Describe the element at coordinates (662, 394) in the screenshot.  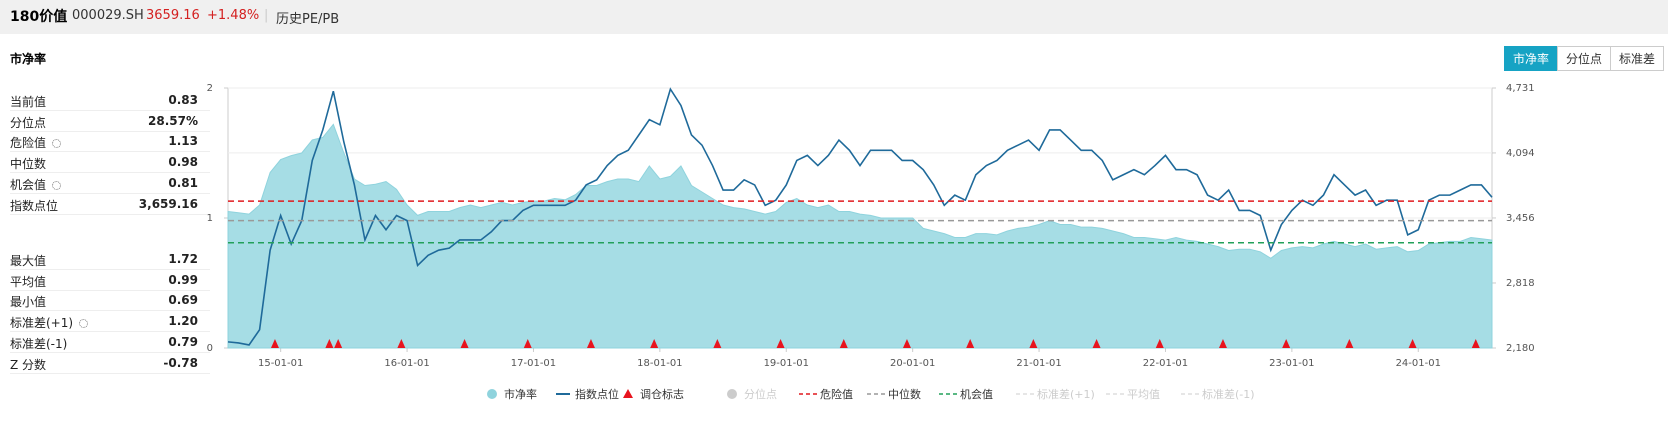
I see `legend-label: 调仓标志` at that location.